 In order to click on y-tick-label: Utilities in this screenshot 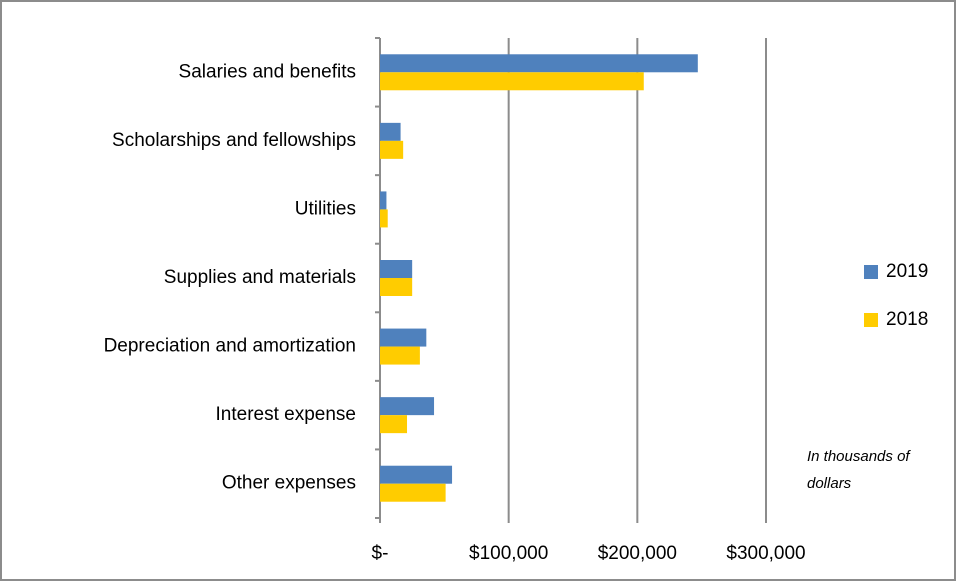, I will do `click(325, 208)`.